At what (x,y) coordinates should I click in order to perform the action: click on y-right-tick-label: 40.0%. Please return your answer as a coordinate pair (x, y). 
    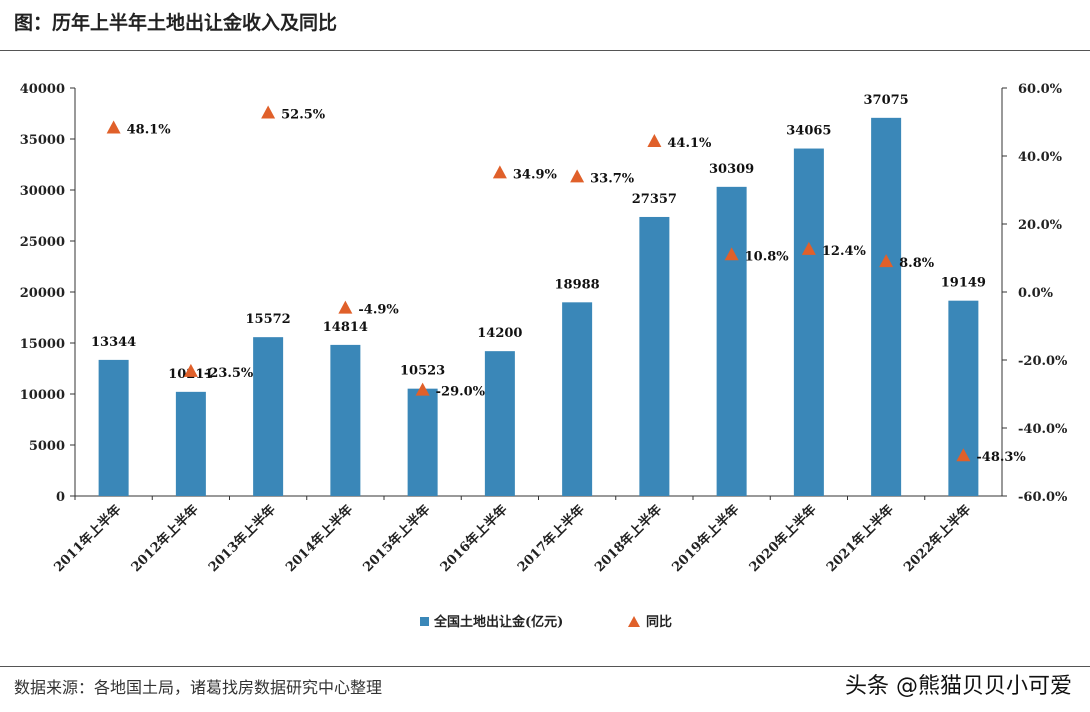
    Looking at the image, I should click on (1040, 157).